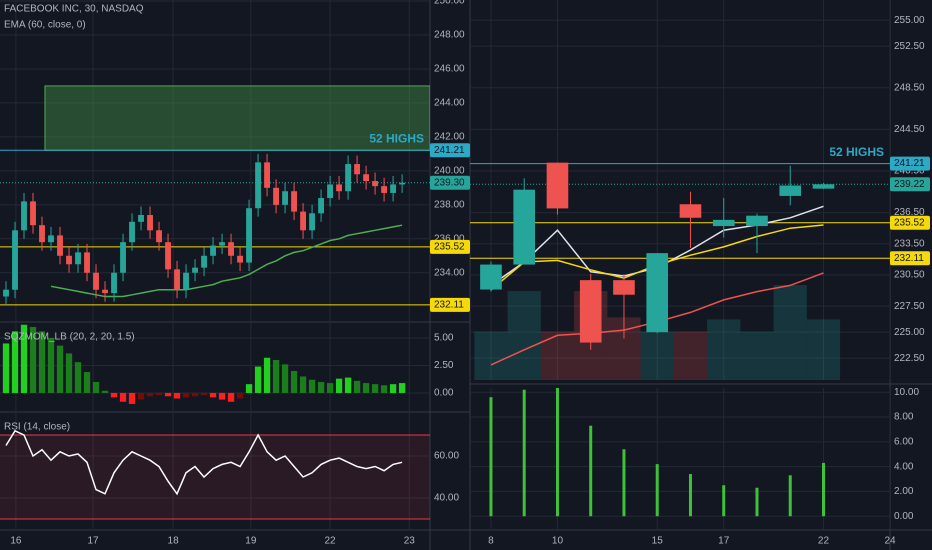  Describe the element at coordinates (904, 491) in the screenshot. I see `y-tick-label: 2.00` at that location.